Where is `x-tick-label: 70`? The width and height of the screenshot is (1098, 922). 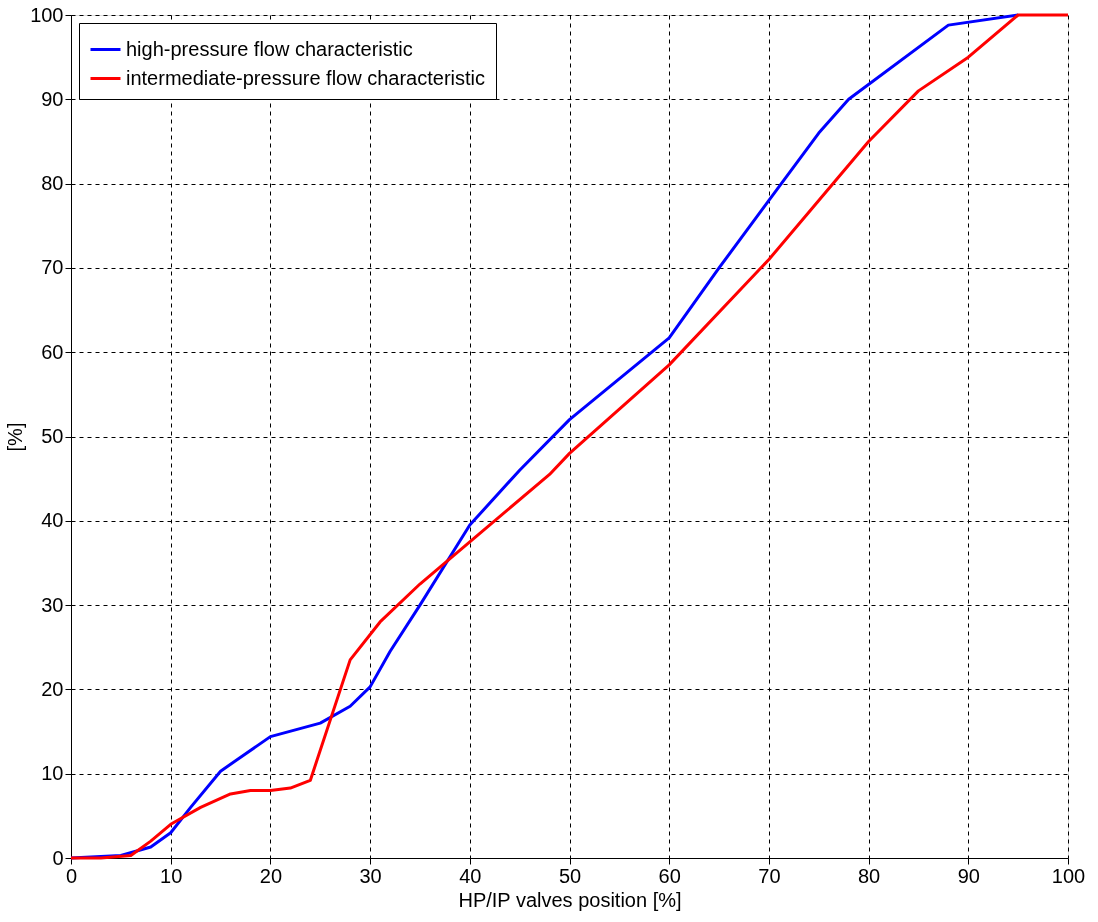 x-tick-label: 70 is located at coordinates (769, 875).